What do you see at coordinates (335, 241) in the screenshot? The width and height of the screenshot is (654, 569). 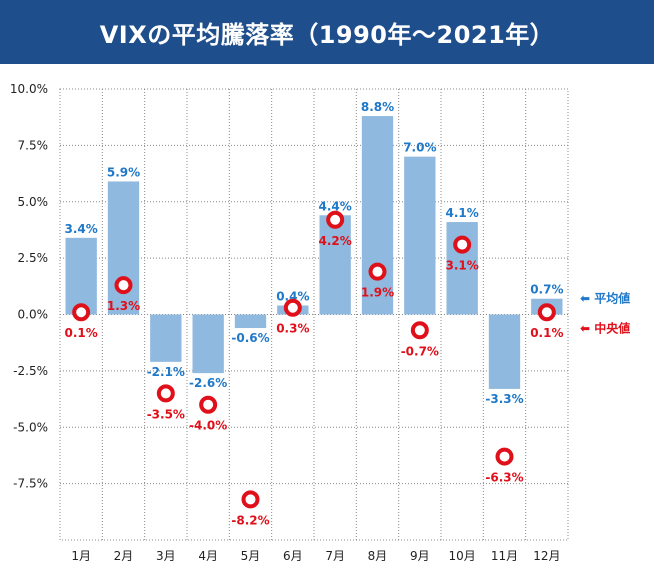 I see `median-data-label: 4.2%` at bounding box center [335, 241].